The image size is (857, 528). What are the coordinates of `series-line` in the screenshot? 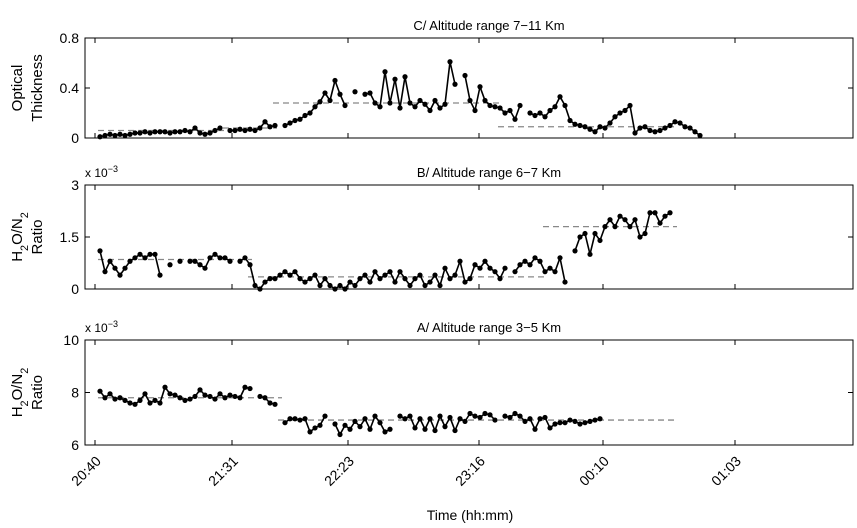 It's located at (492, 98).